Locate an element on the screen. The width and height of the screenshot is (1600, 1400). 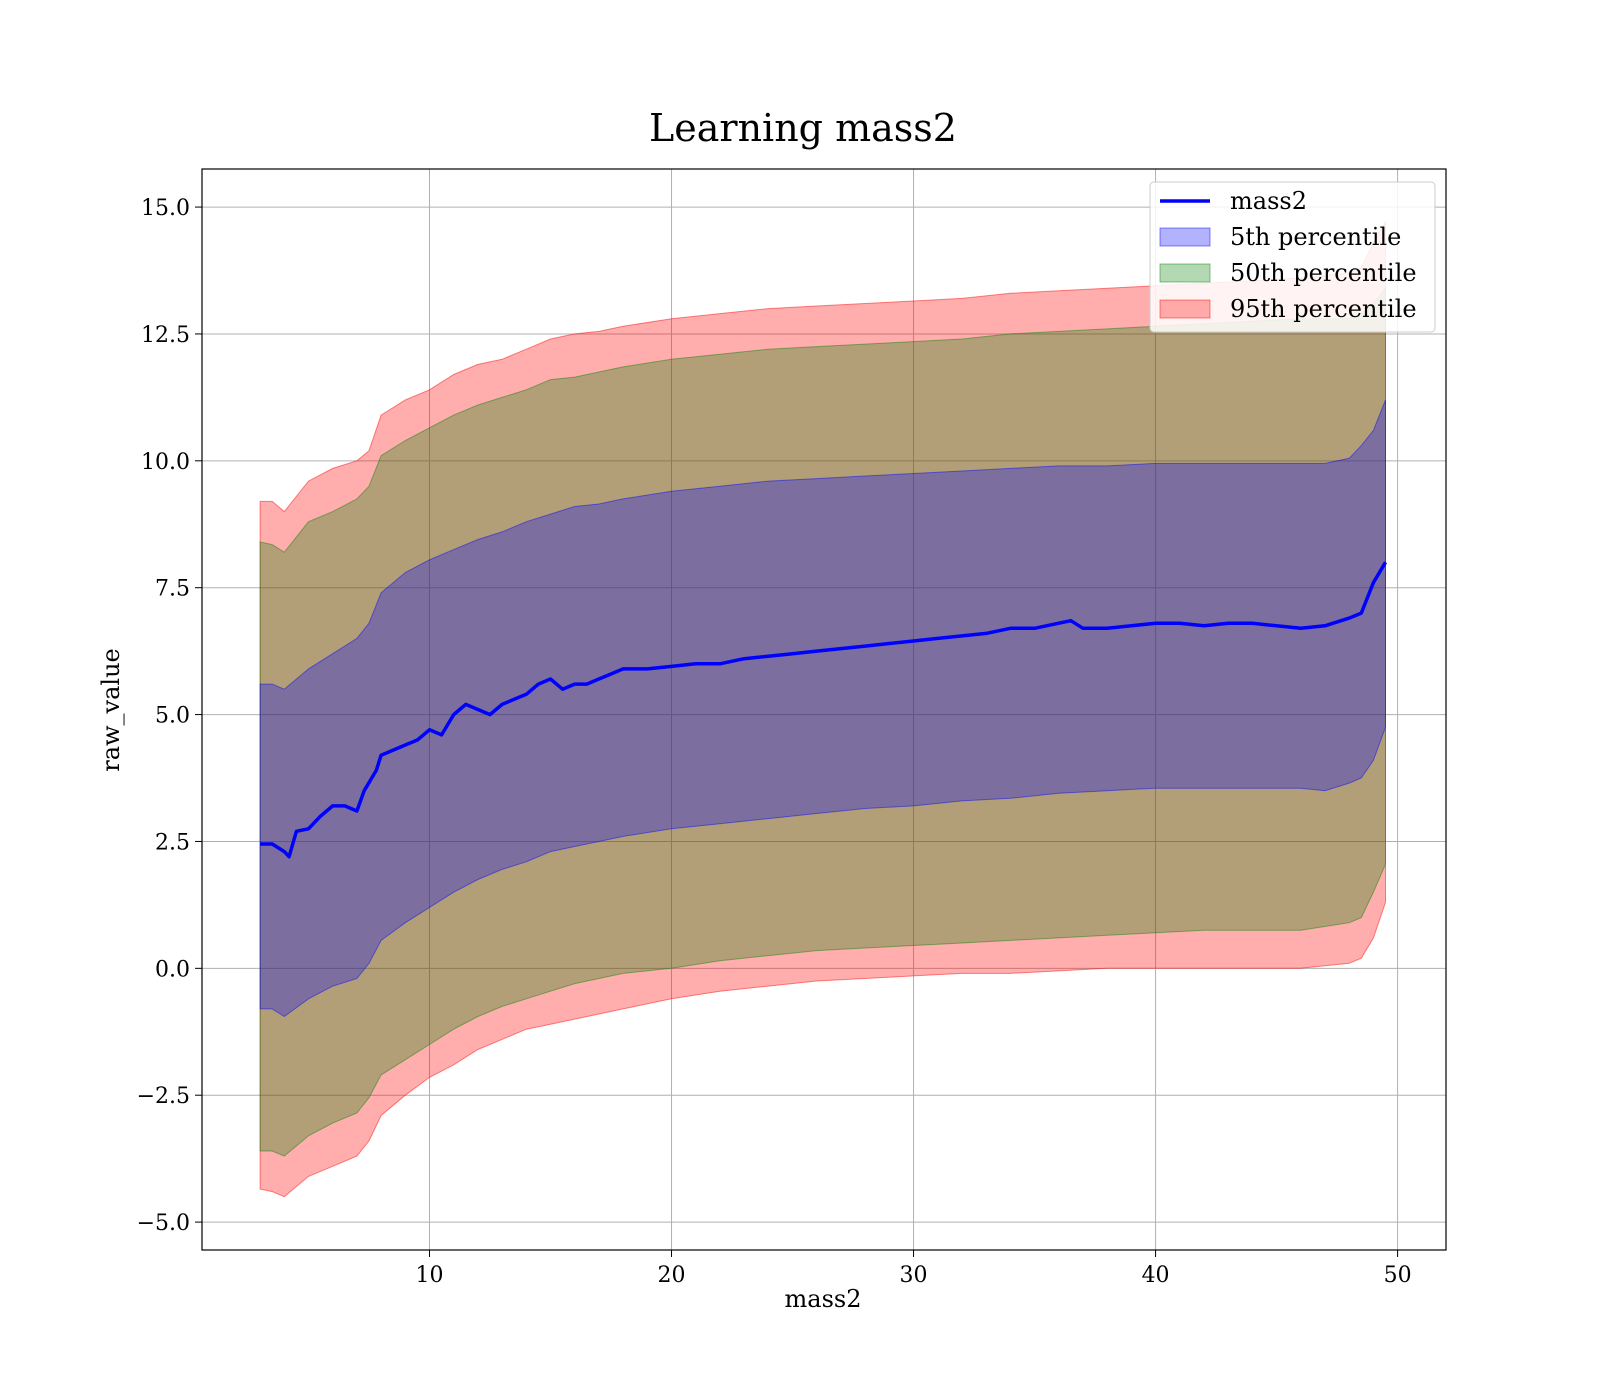
x-axis-title: mass2 is located at coordinates (823, 1299).